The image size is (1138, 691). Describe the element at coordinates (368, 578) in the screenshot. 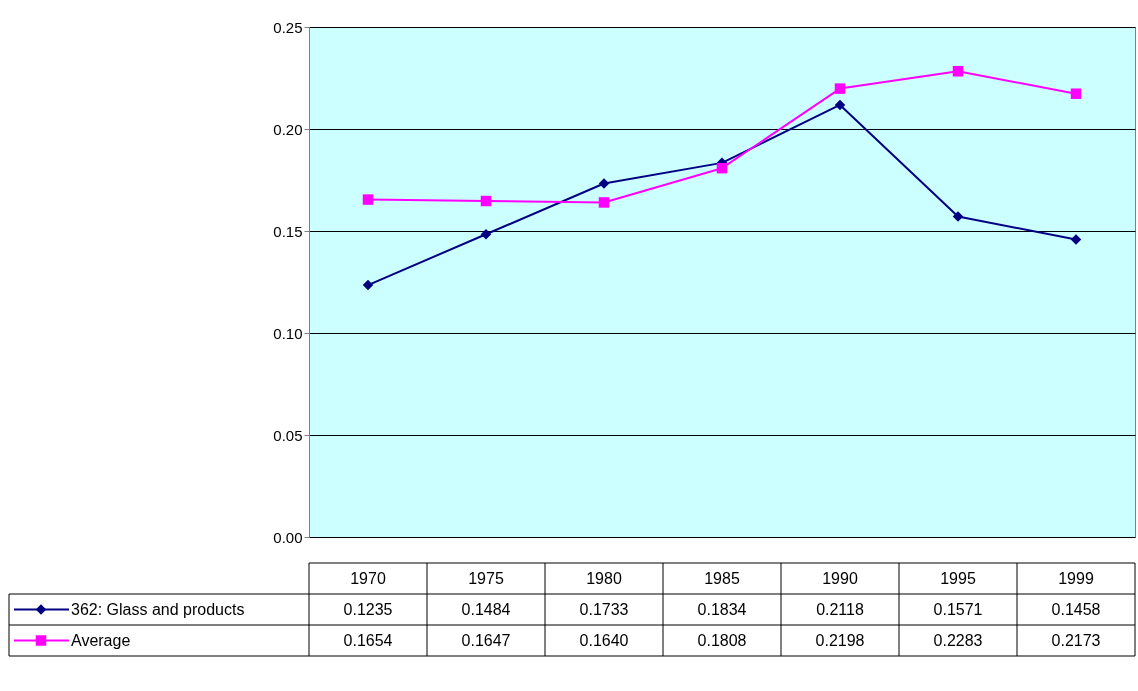

I see `x-tick-label: 1970` at that location.